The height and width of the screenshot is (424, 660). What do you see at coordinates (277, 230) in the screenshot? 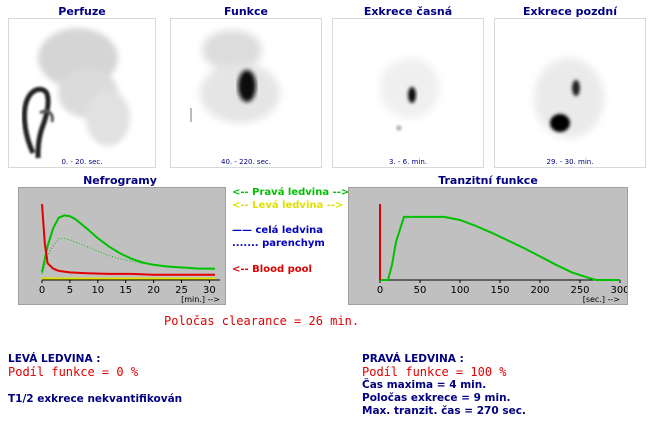
I see `legend-whole-kidney: —— celá ledvina` at bounding box center [277, 230].